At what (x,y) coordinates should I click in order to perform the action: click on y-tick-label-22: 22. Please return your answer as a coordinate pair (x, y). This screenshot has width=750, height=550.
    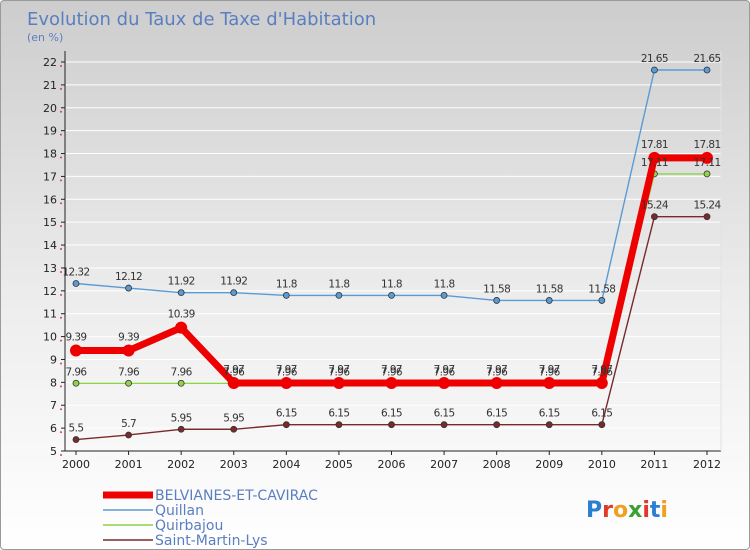
    Looking at the image, I should click on (50, 62).